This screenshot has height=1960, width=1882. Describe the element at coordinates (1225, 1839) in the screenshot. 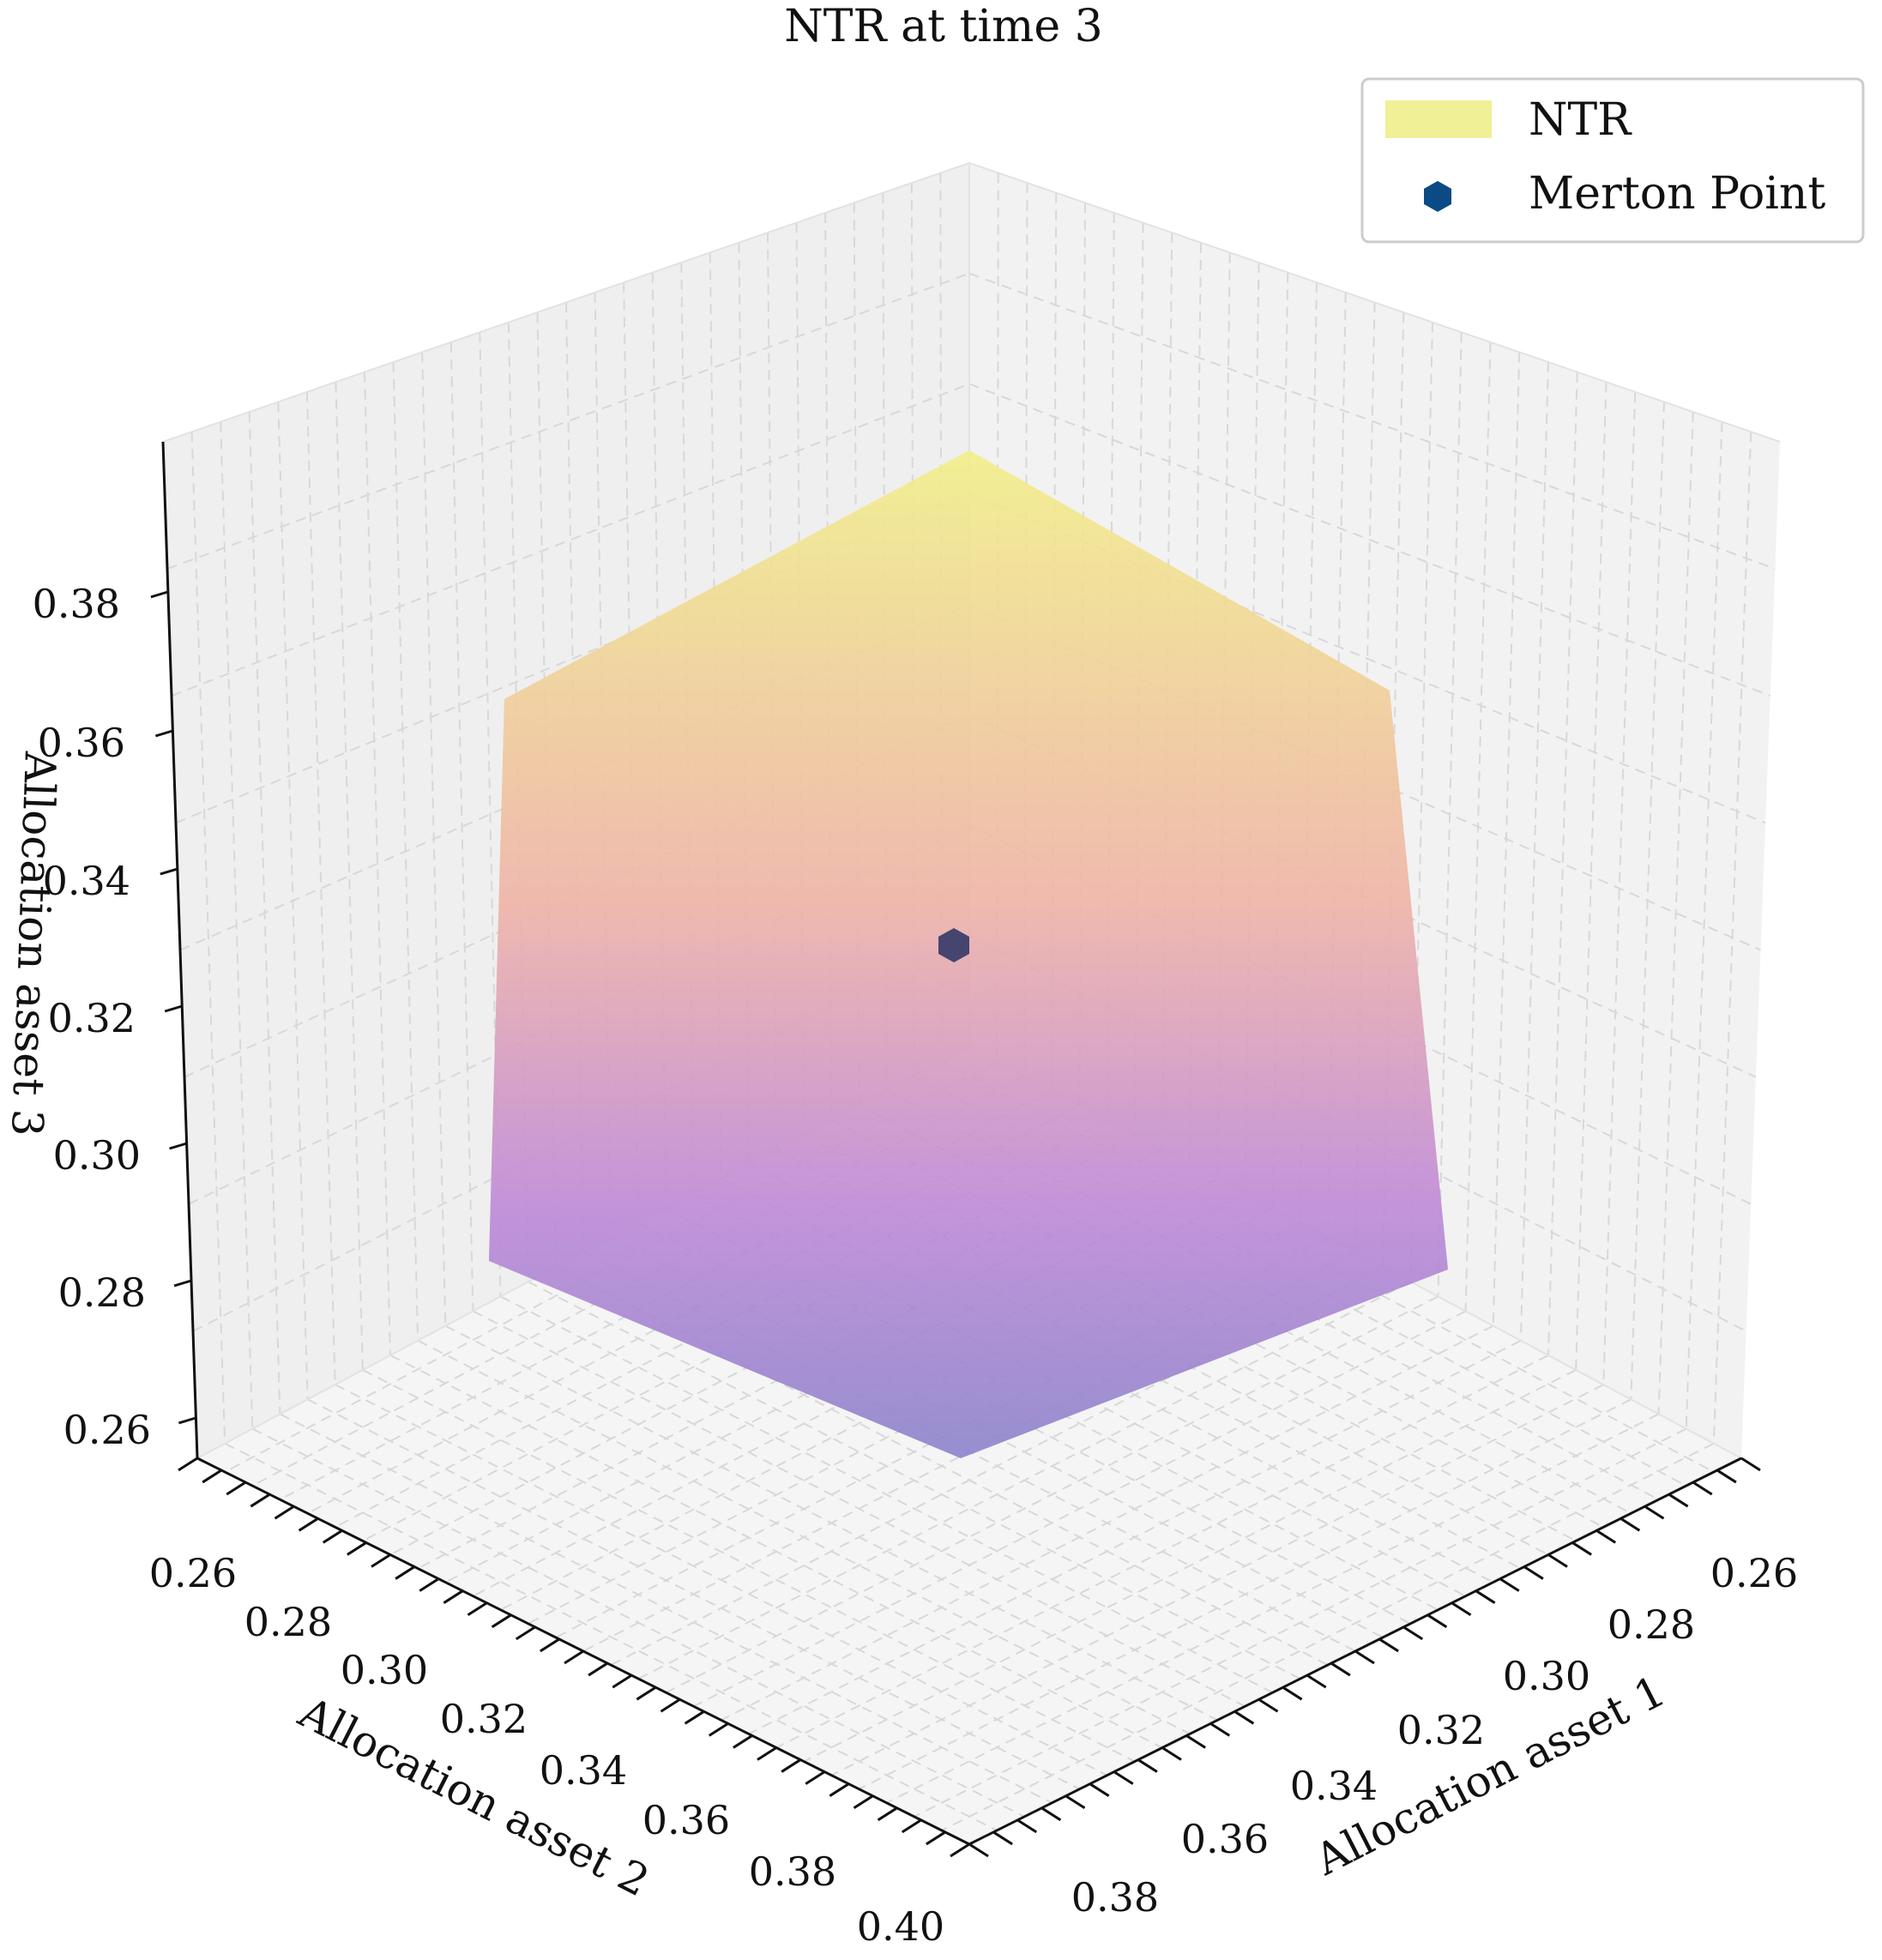

I see `x-tick-label: 0.36` at that location.